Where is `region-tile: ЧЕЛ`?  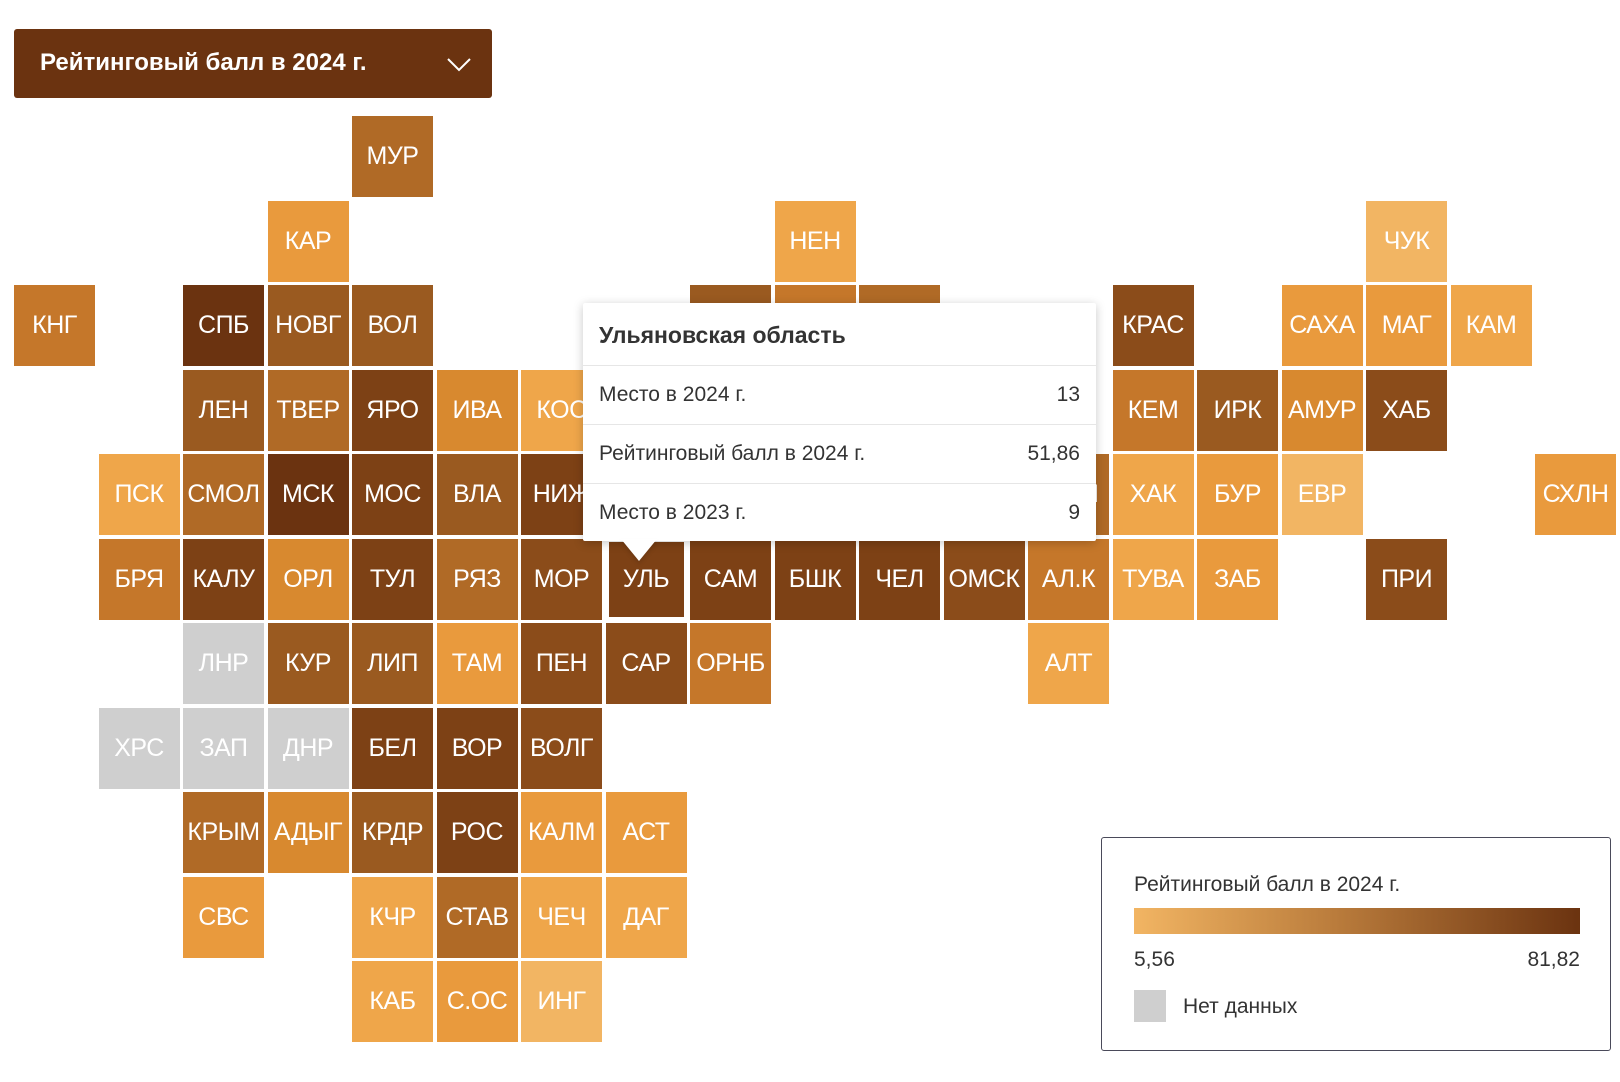 region-tile: ЧЕЛ is located at coordinates (899, 579).